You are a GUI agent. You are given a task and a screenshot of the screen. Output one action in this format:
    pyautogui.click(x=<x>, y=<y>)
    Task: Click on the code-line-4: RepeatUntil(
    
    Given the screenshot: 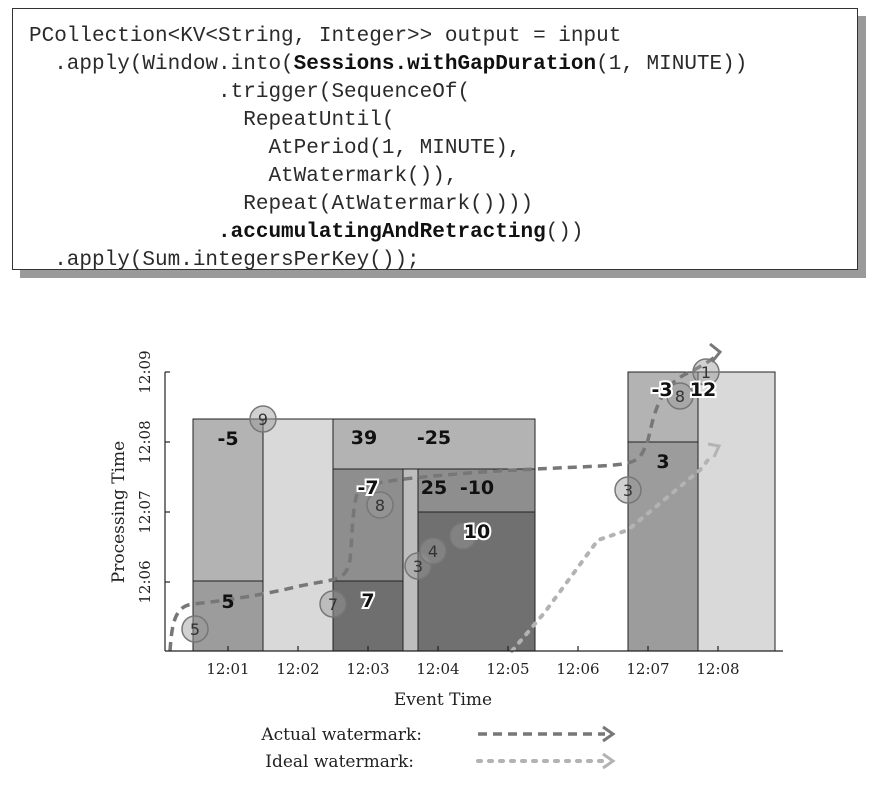 What is the action you would take?
    pyautogui.click(x=212, y=120)
    